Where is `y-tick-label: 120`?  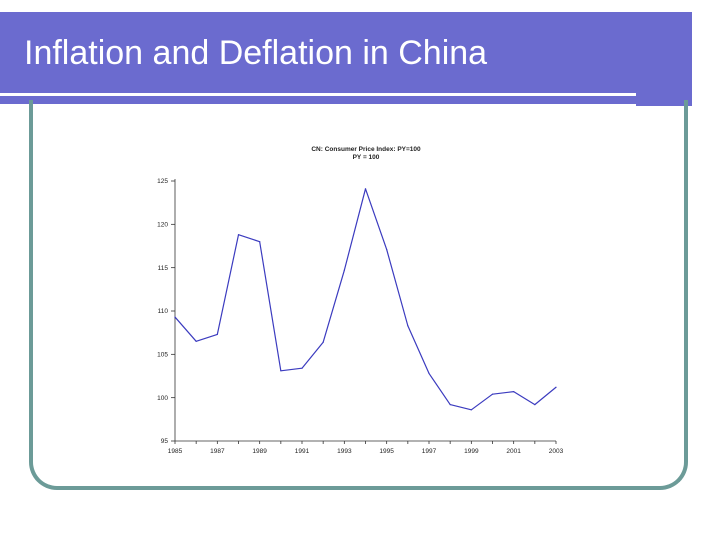
y-tick-label: 120 is located at coordinates (162, 225).